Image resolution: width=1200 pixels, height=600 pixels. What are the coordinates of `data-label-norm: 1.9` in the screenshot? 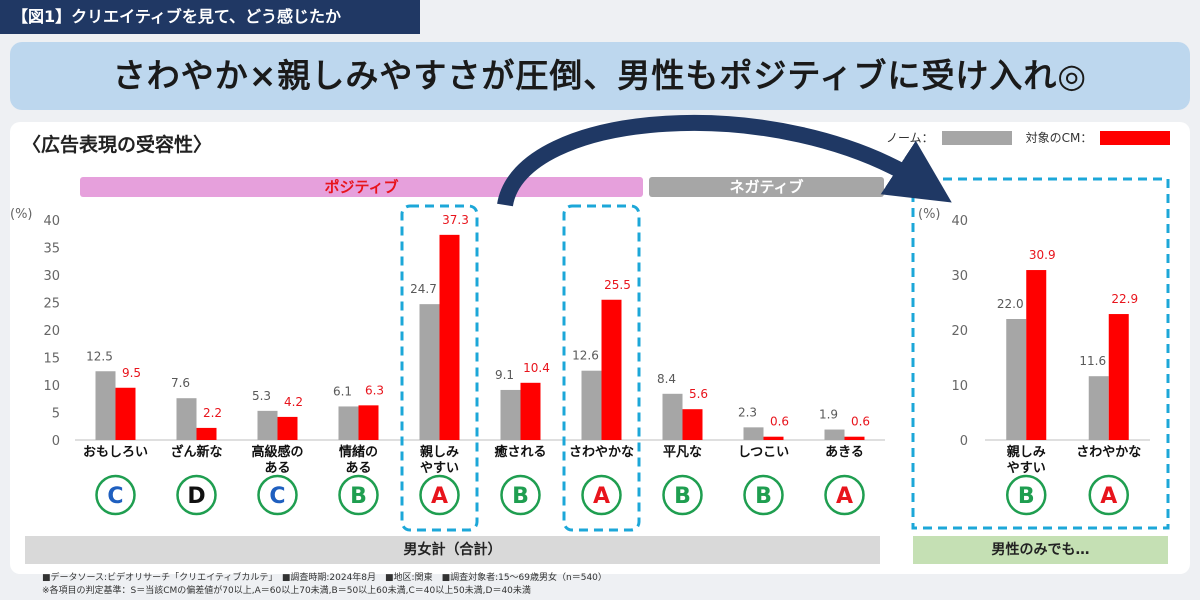 It's located at (828, 415).